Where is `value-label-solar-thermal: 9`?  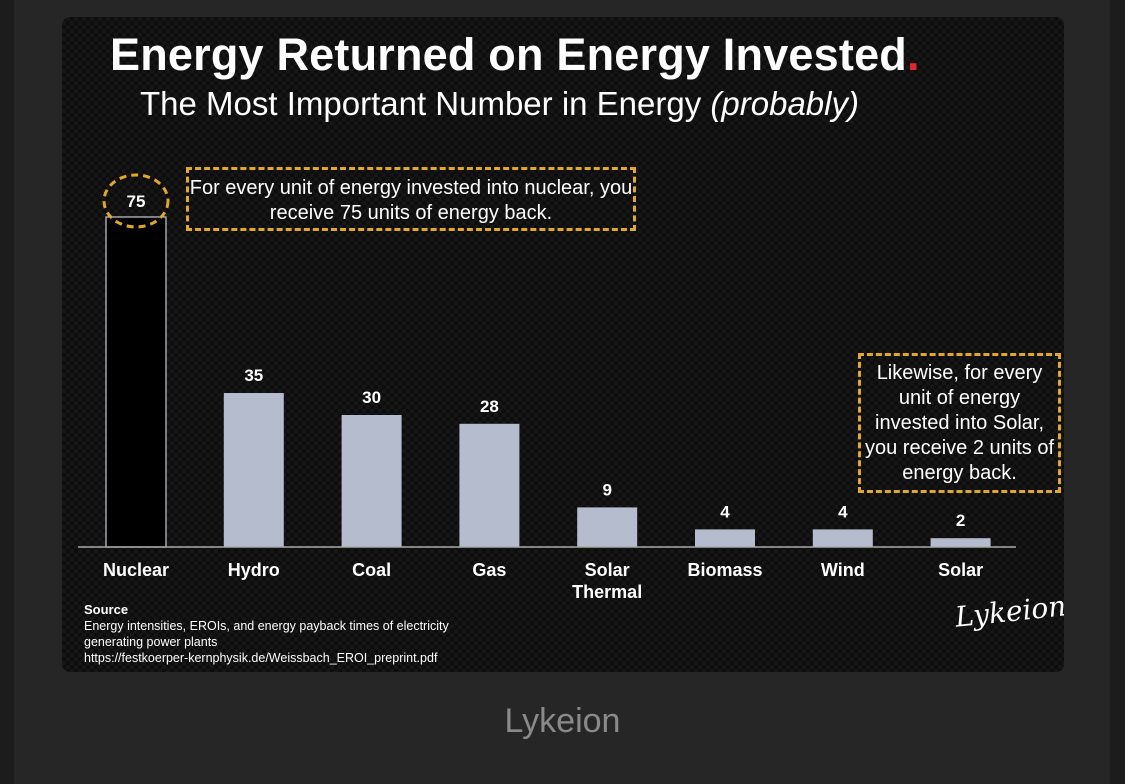 value-label-solar-thermal: 9 is located at coordinates (606, 489).